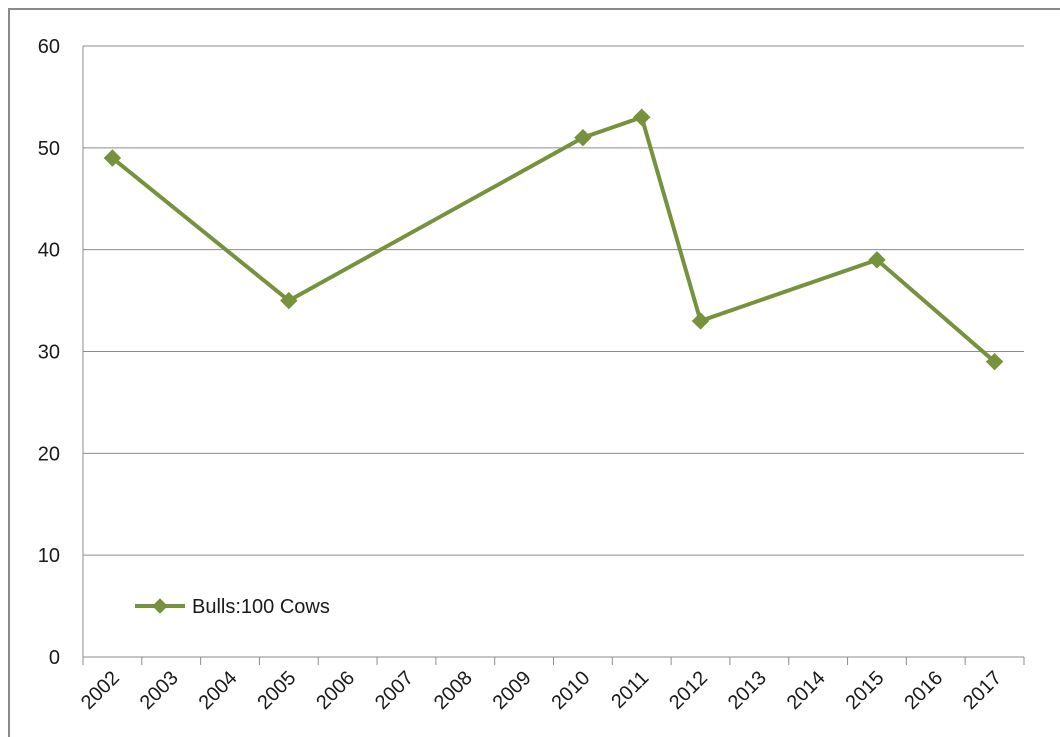 This screenshot has width=1060, height=737. I want to click on y-tick-label: 60, so click(49, 47).